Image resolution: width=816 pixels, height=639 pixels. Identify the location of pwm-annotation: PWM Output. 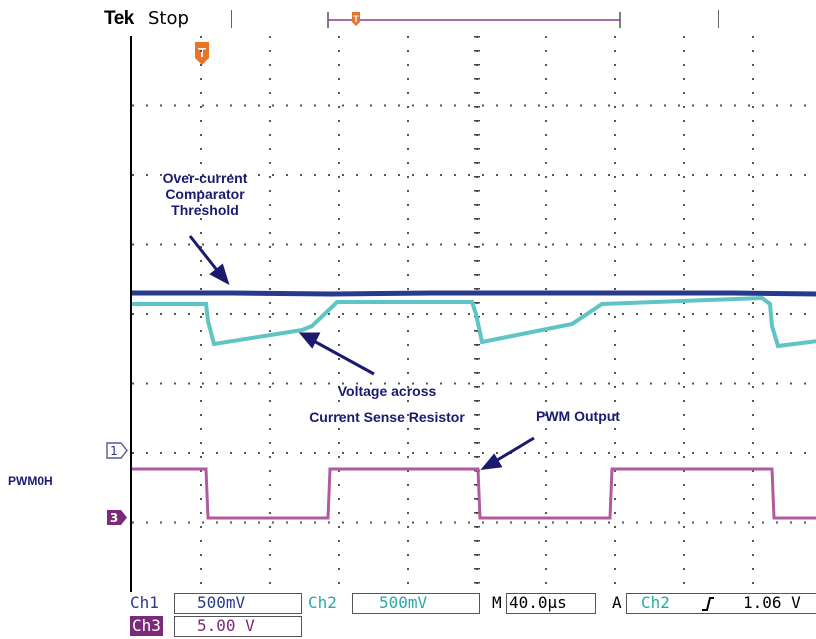
(578, 416).